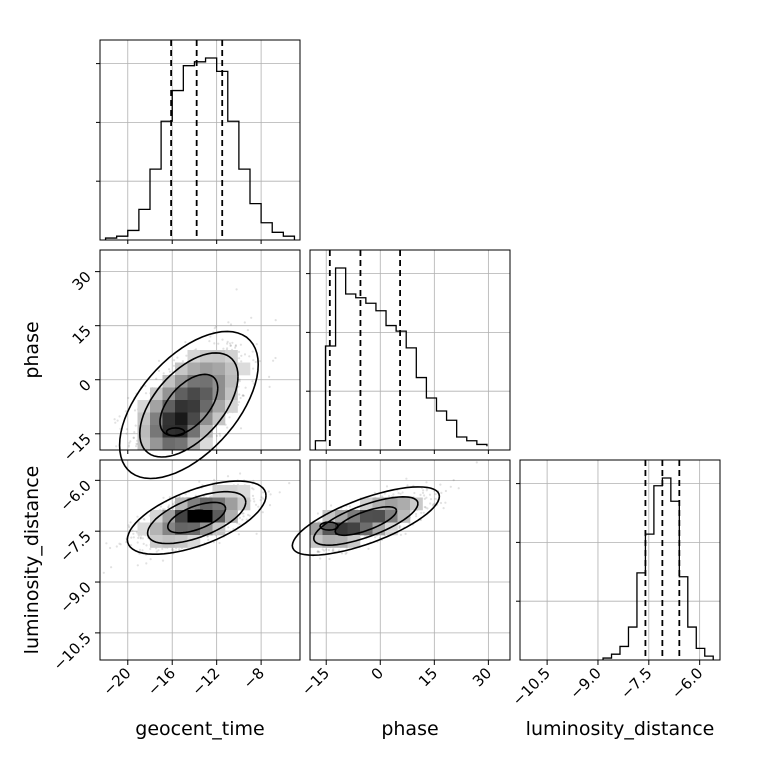 This screenshot has height=760, width=760. Describe the element at coordinates (200, 140) in the screenshot. I see `panel-geocent-time-vs-geocent-time-frame` at that location.